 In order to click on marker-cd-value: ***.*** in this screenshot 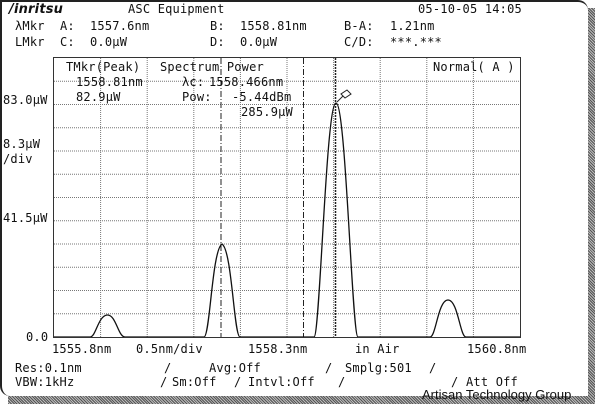, I will do `click(416, 42)`.